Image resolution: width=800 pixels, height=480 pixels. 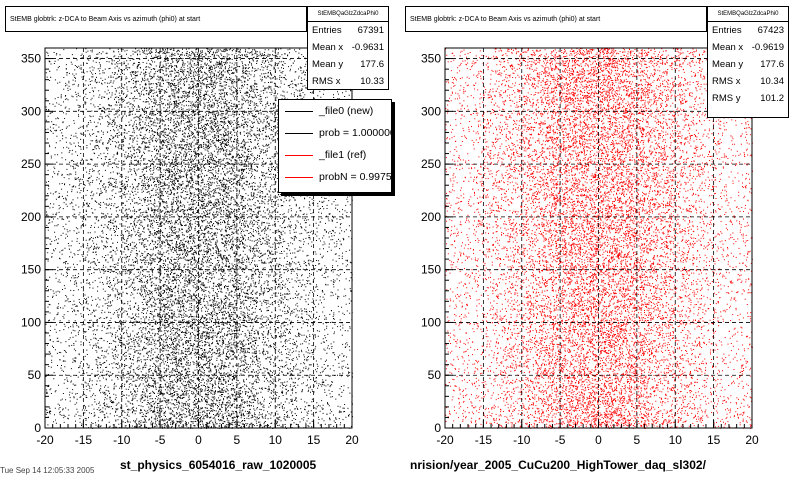 What do you see at coordinates (348, 30) in the screenshot?
I see `left-stats-row: Entries 67391` at bounding box center [348, 30].